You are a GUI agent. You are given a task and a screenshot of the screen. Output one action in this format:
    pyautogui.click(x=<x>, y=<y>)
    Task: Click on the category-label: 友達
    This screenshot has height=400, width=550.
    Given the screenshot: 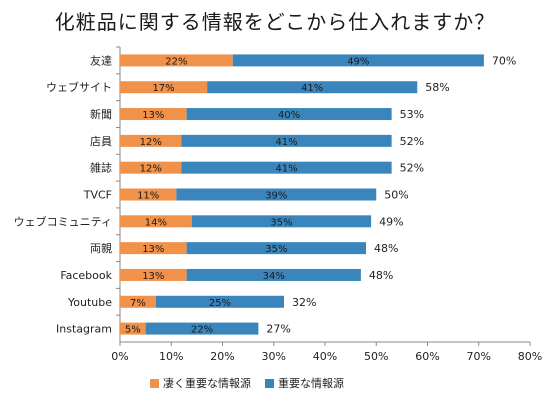 What is the action you would take?
    pyautogui.click(x=101, y=60)
    